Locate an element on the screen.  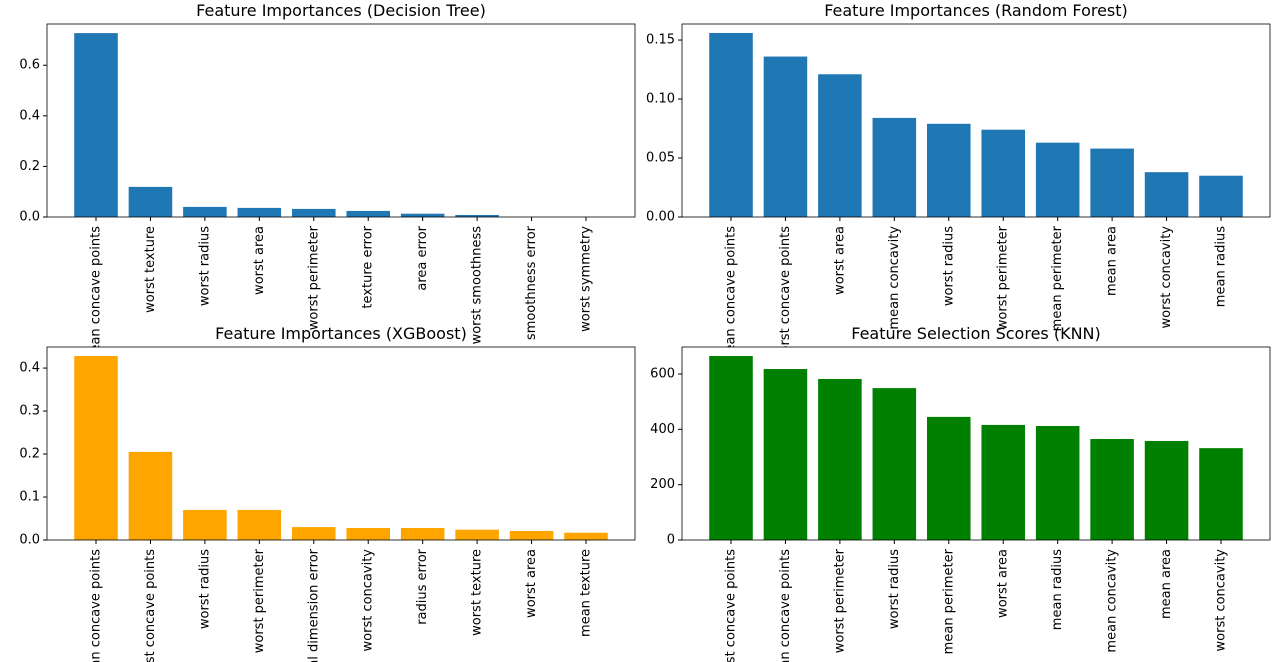
y-tick-label: 0.05 is located at coordinates (660, 158).